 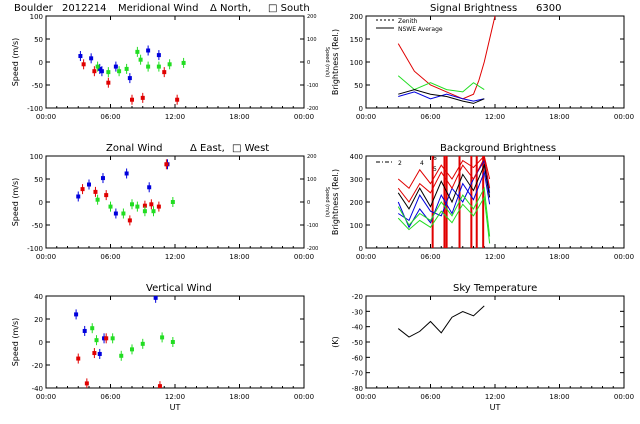 What do you see at coordinates (495, 117) in the screenshot?
I see `signal-xtick-label: 12:00` at bounding box center [495, 117].